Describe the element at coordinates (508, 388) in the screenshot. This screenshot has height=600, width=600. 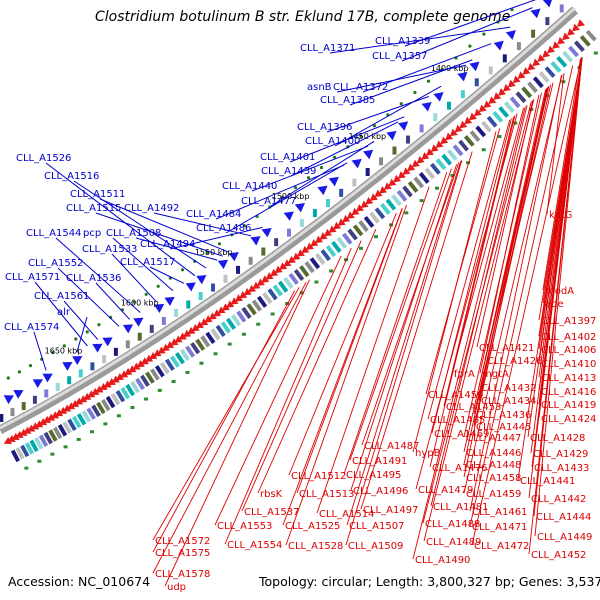
I see `reverse-gene-label: CLL_A1432` at that location.